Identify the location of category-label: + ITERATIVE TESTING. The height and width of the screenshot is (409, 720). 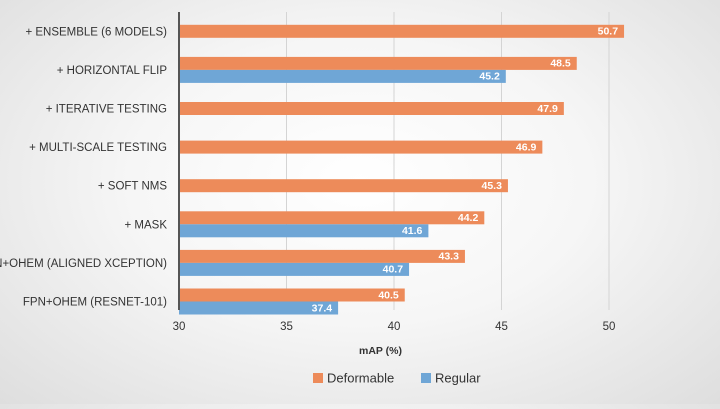
(106, 110).